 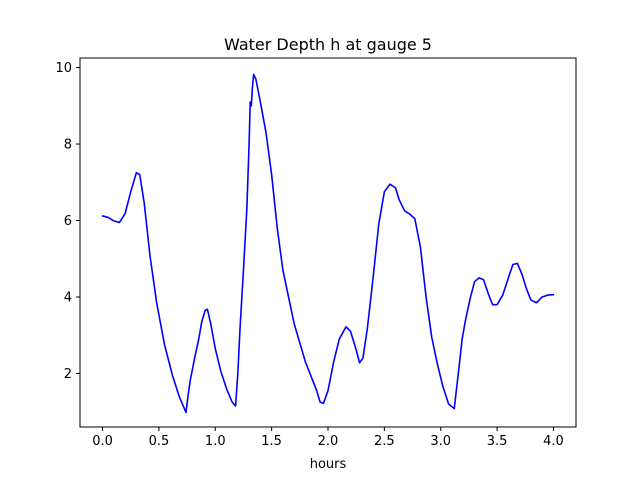 What do you see at coordinates (68, 297) in the screenshot?
I see `y-tick-label: 4` at bounding box center [68, 297].